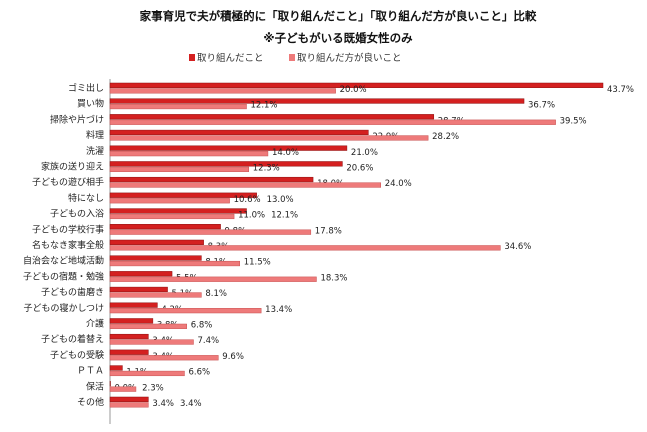  I want to click on data-label-series-1: 36.7%, so click(541, 106).